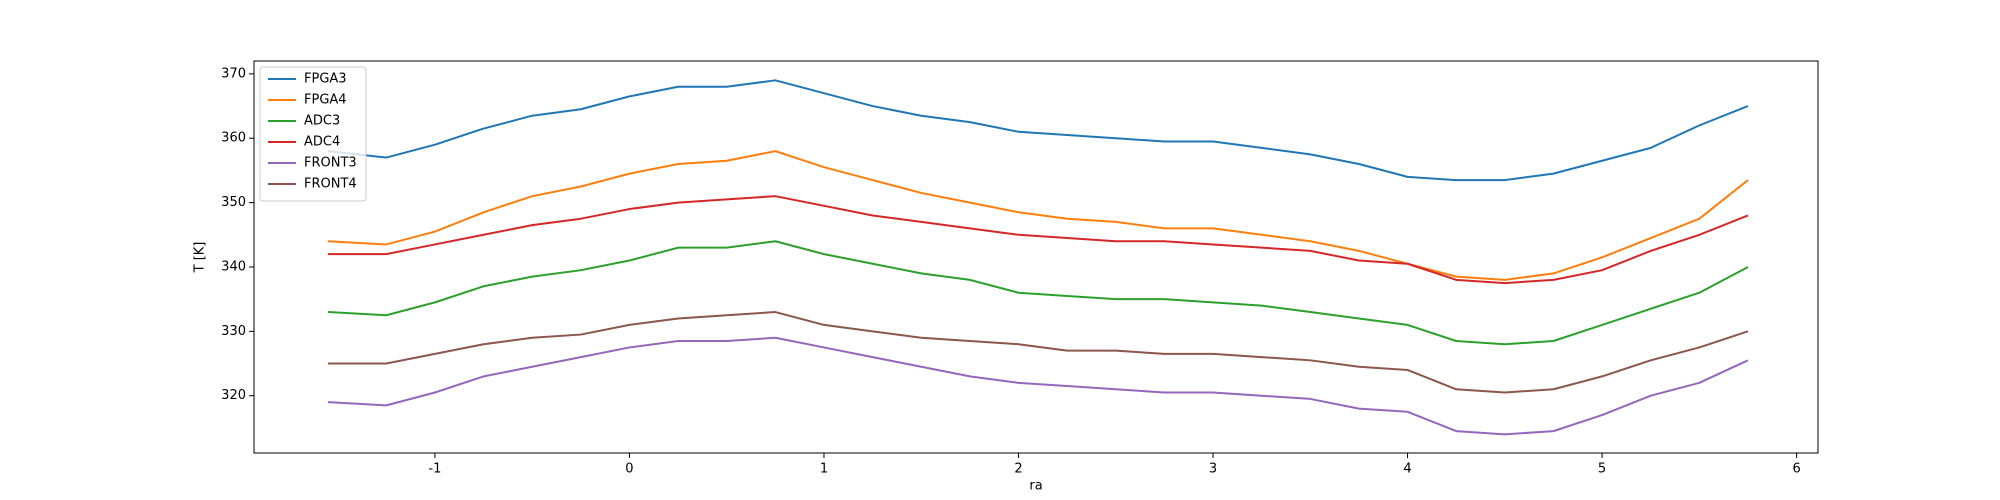 The width and height of the screenshot is (2000, 500). I want to click on y-tick-label: 320, so click(233, 395).